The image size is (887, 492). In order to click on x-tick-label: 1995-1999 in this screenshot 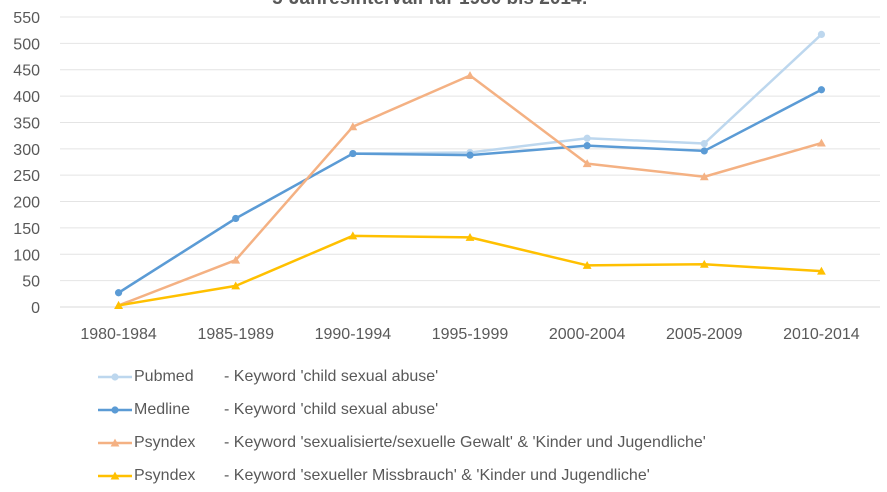, I will do `click(470, 334)`.